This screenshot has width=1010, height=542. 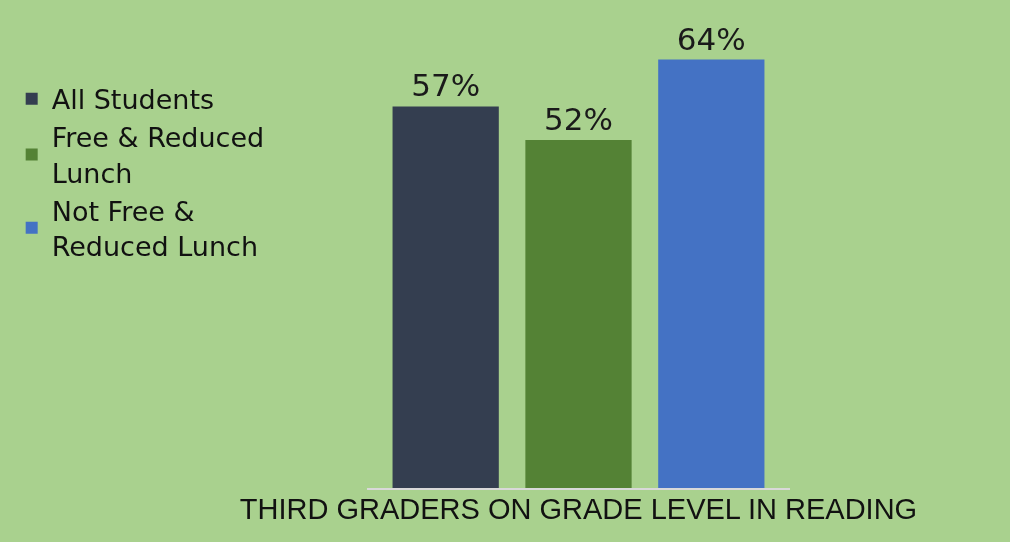 What do you see at coordinates (155, 228) in the screenshot?
I see `legend-label: Not Free & Reduced Lunch` at bounding box center [155, 228].